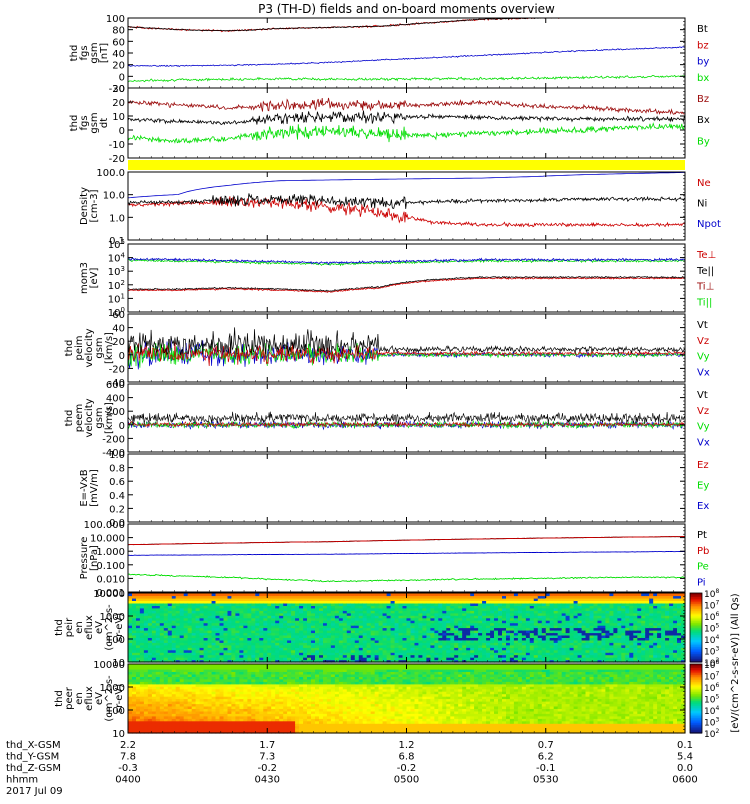 This screenshot has height=804, width=750. I want to click on legend-label: Bx, so click(703, 120).